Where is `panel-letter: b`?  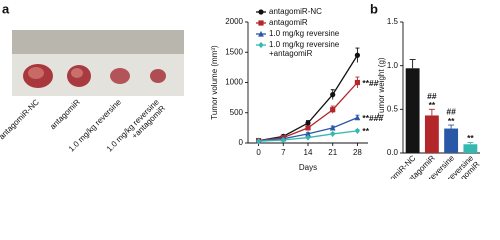 panel-letter: b is located at coordinates (374, 8).